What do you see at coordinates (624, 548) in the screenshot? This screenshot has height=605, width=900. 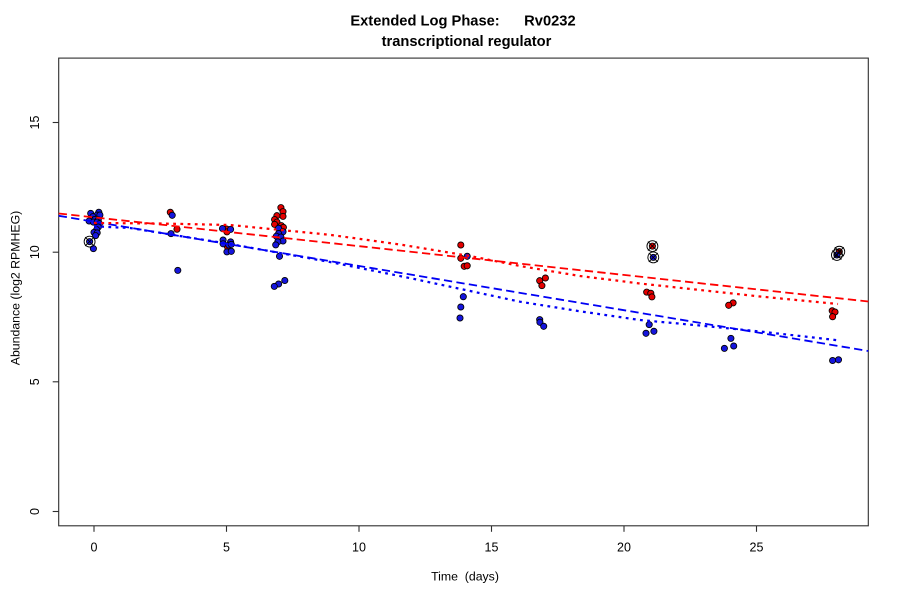 I see `svg-text: 20` at bounding box center [624, 548].